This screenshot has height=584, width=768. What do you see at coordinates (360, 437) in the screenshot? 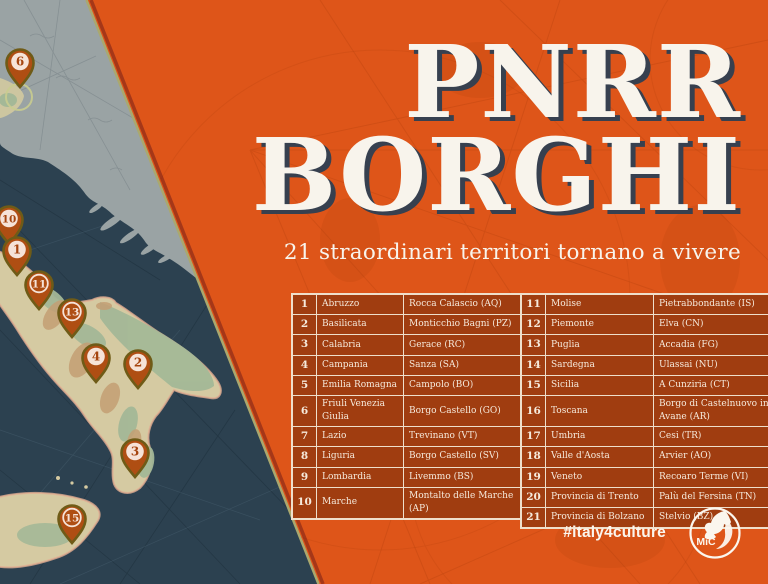
I see `cell-region: Lazio` at bounding box center [360, 437].